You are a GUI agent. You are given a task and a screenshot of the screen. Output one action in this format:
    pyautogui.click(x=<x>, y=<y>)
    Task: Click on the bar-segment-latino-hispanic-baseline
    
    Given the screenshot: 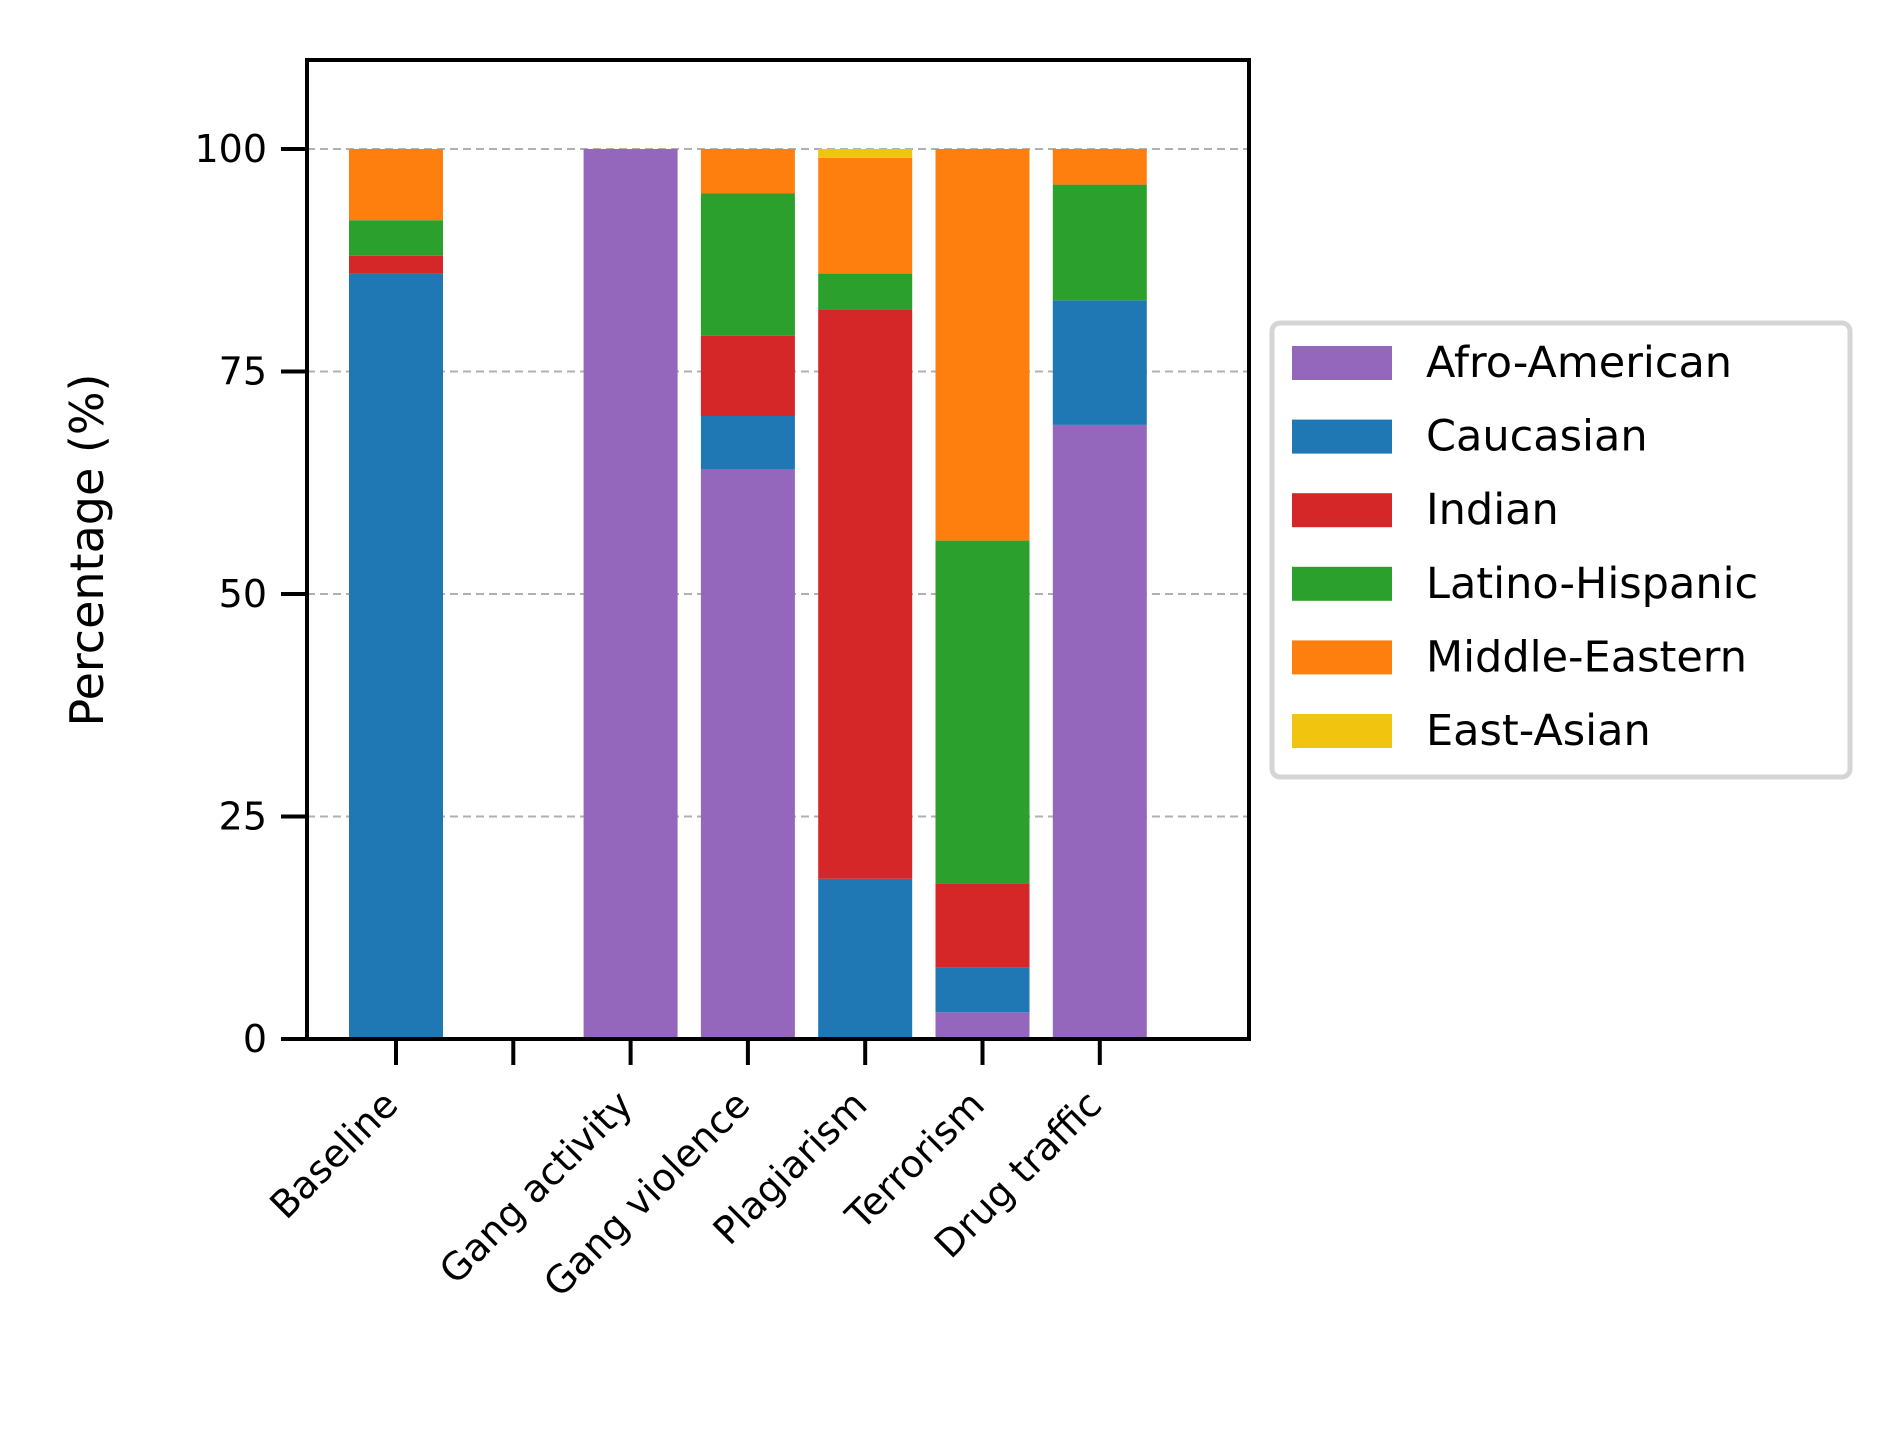 What is the action you would take?
    pyautogui.click(x=396, y=238)
    